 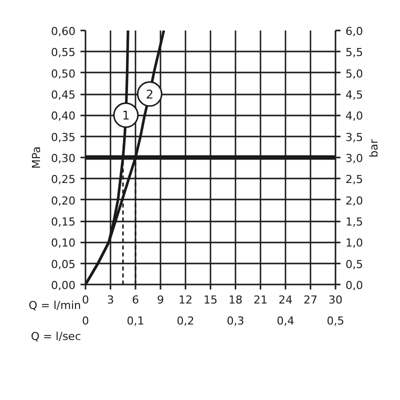 I want to click on x2-tick-label: 0,3, so click(x=235, y=321).